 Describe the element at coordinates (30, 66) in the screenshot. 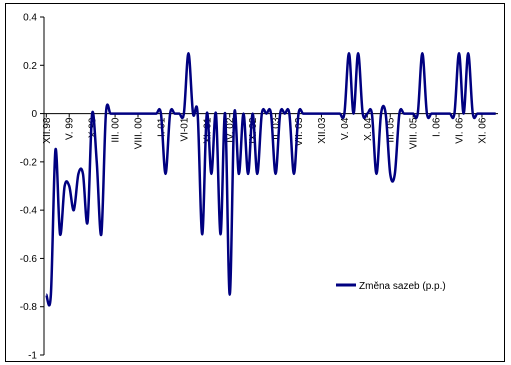

I see `y-tick-label: 0.2` at that location.